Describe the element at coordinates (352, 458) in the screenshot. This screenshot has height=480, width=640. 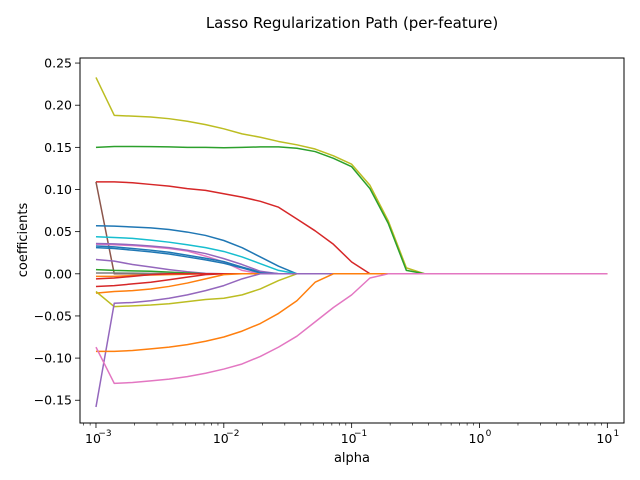
I see `x-axis-label: alpha` at that location.